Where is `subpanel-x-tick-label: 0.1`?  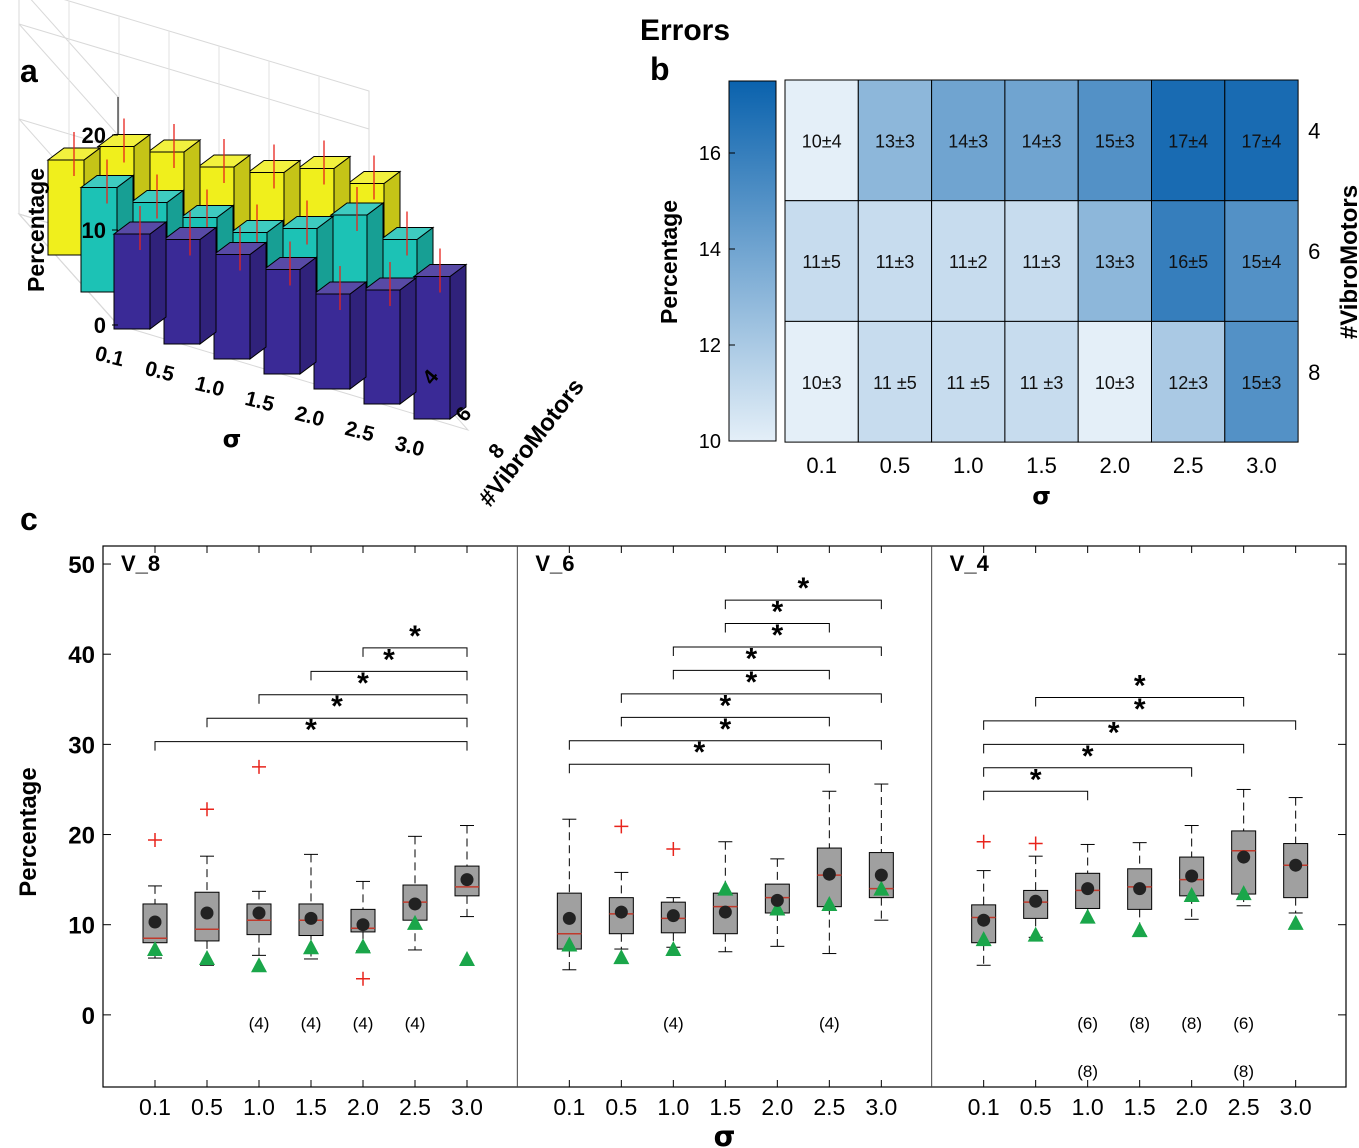 subpanel-x-tick-label: 0.1 is located at coordinates (569, 1107).